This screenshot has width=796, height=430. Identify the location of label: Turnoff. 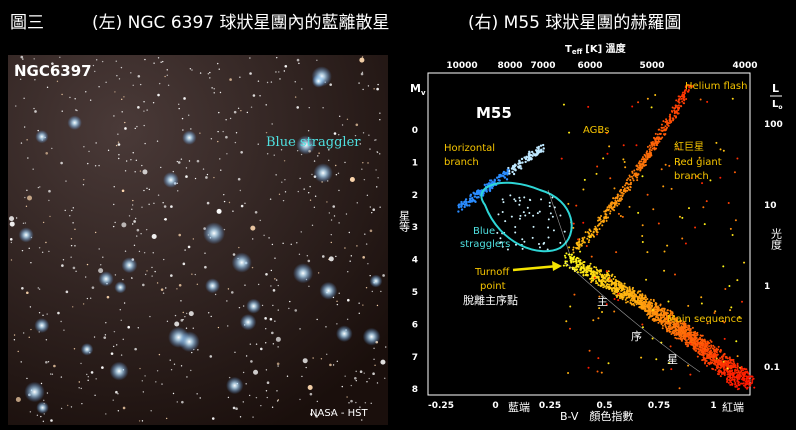
(492, 272).